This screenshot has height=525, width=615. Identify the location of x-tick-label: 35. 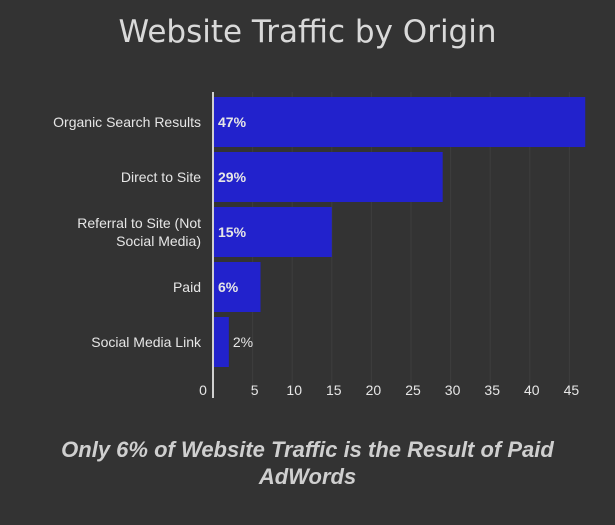
(492, 390).